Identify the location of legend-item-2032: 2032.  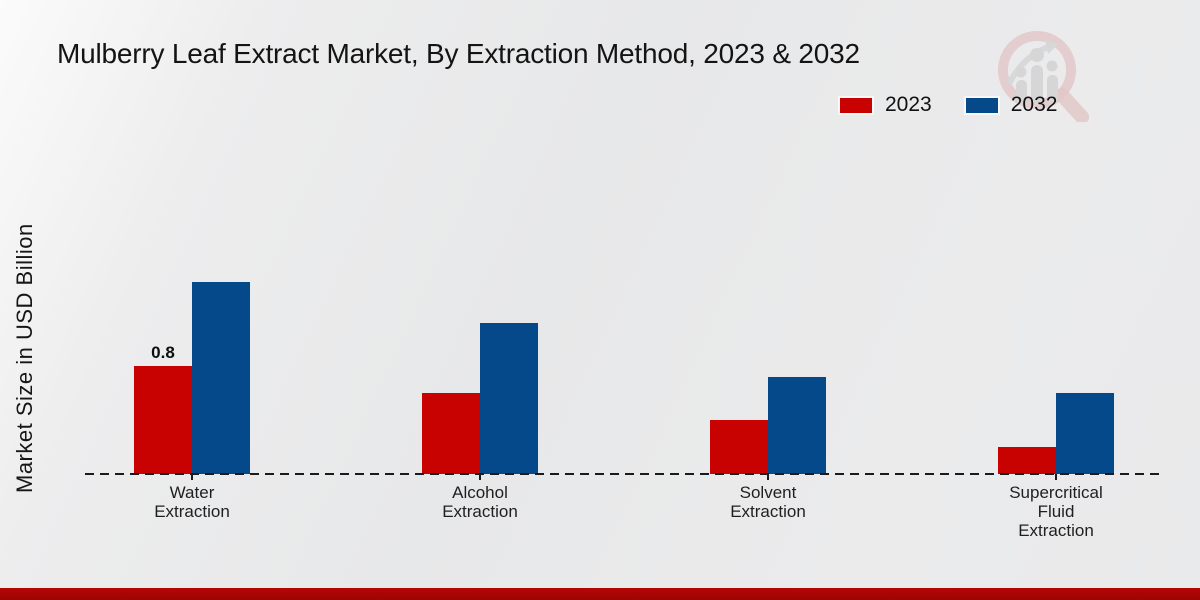
(1011, 105).